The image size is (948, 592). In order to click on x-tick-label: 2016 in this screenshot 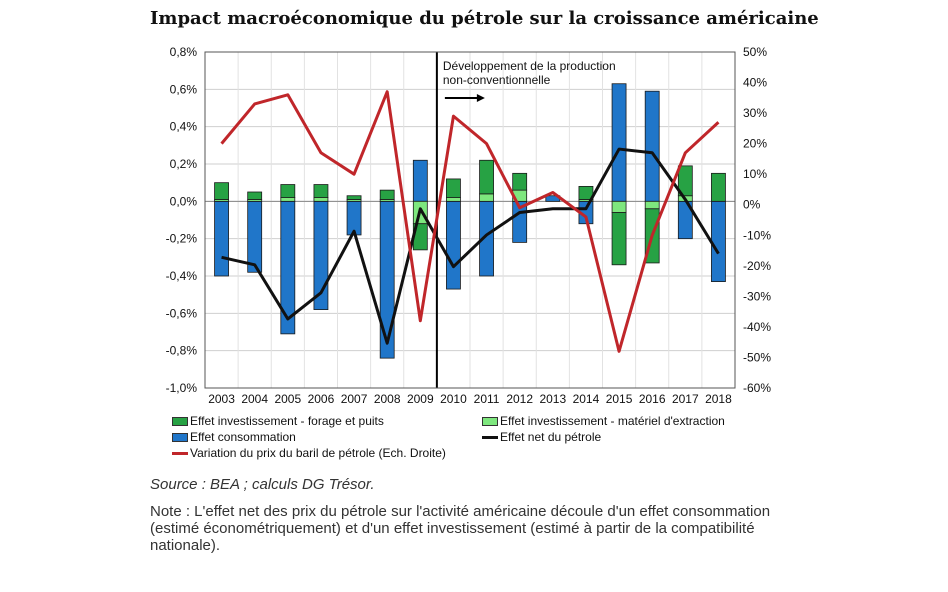, I will do `click(652, 399)`.